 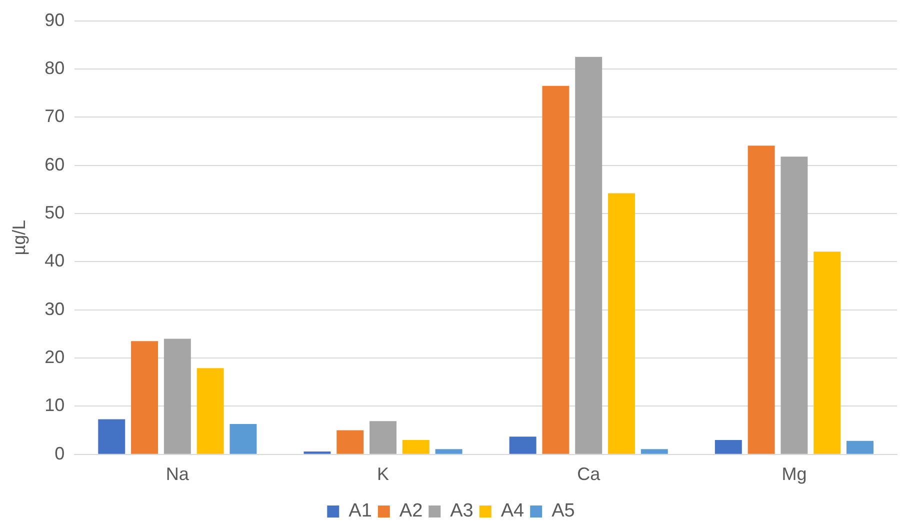 What do you see at coordinates (54, 20) in the screenshot?
I see `y-tick-label: 90` at bounding box center [54, 20].